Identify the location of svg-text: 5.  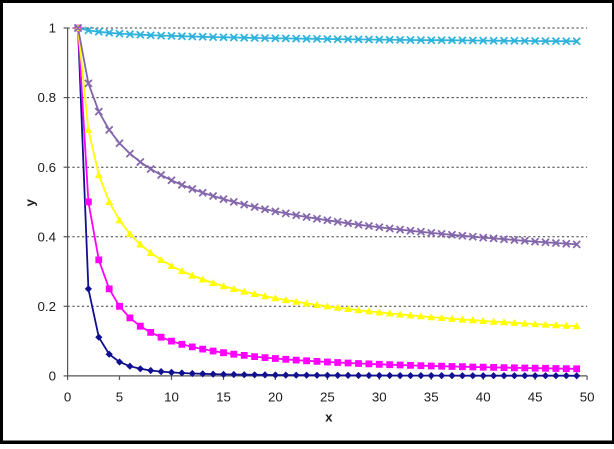
(119, 397).